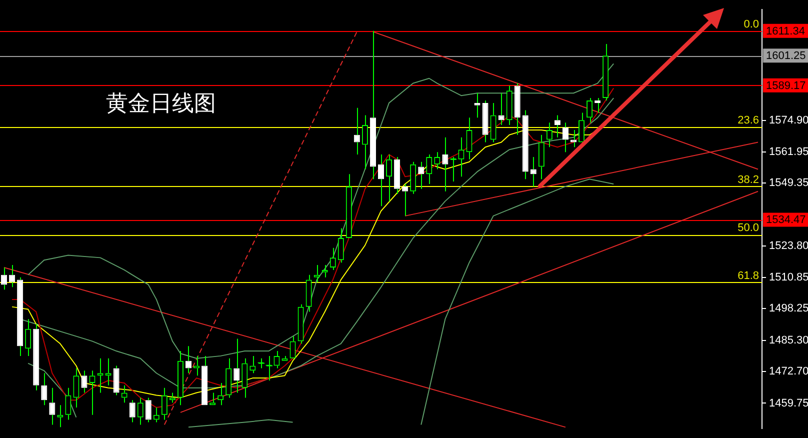  What do you see at coordinates (788, 120) in the screenshot?
I see `y-tick-label: 1574.90` at bounding box center [788, 120].